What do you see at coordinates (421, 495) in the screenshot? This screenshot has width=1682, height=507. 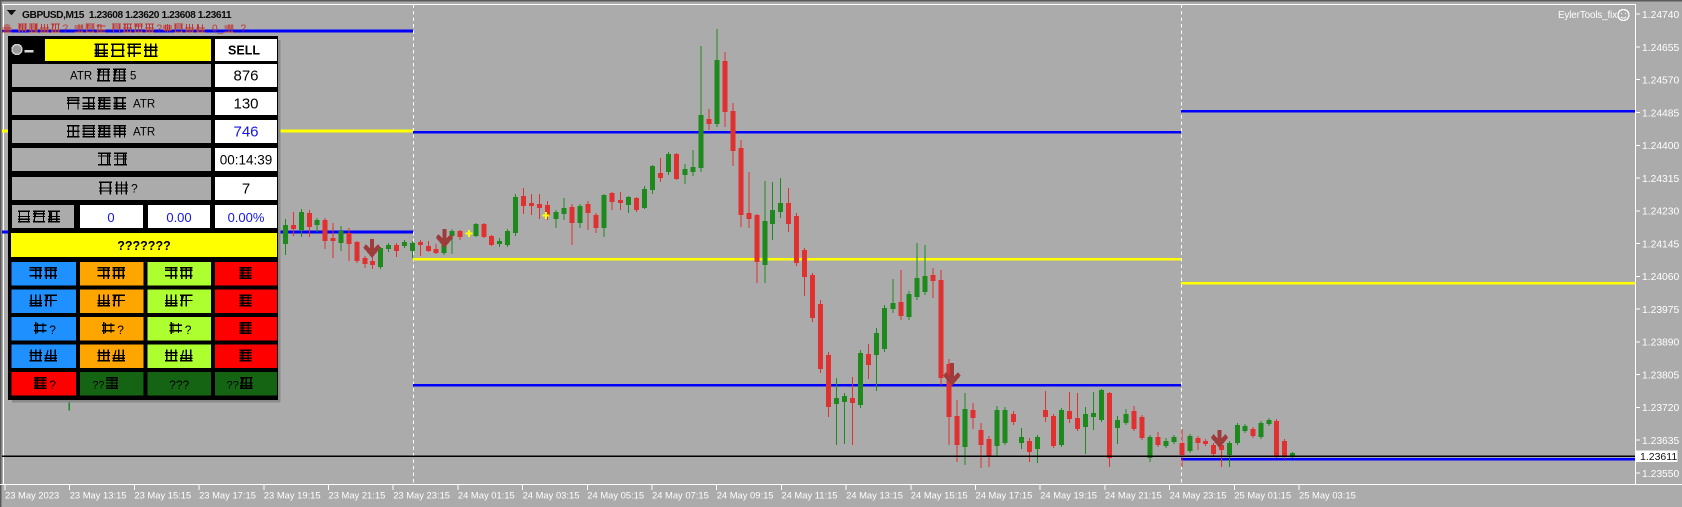 I see `svg-text: 23 May 23:15` at bounding box center [421, 495].